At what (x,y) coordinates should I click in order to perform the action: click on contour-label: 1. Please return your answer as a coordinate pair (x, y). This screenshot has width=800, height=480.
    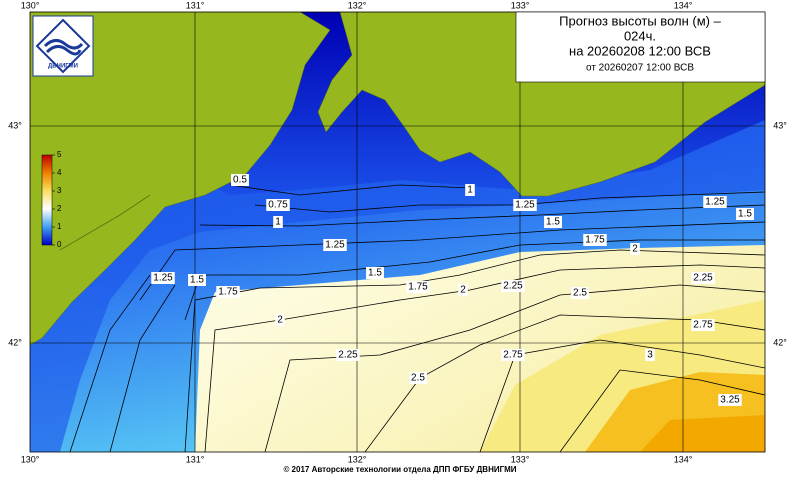
    Looking at the image, I should click on (278, 222).